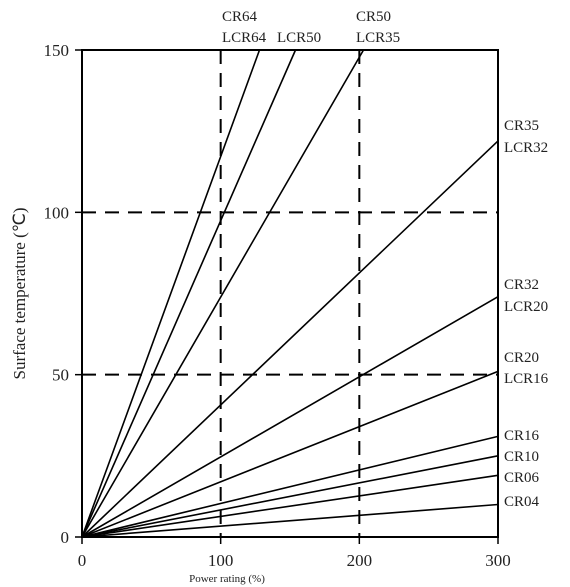  I want to click on x-tick-label: 300, so click(498, 560).